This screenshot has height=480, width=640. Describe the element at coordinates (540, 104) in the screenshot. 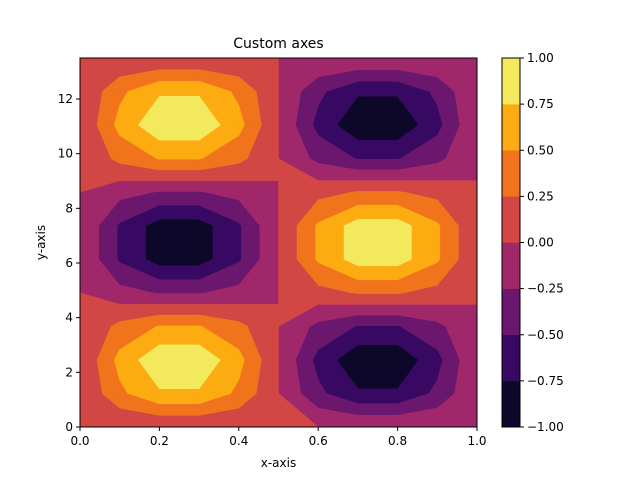

I see `colorbar-tick-label: 0.75` at that location.